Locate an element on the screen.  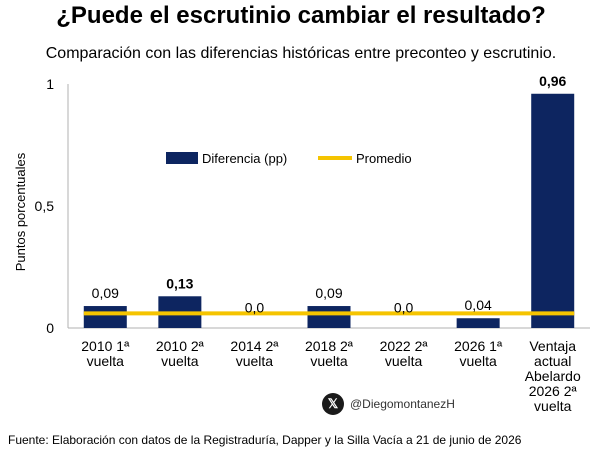
data-label: 0,13 is located at coordinates (179, 283).